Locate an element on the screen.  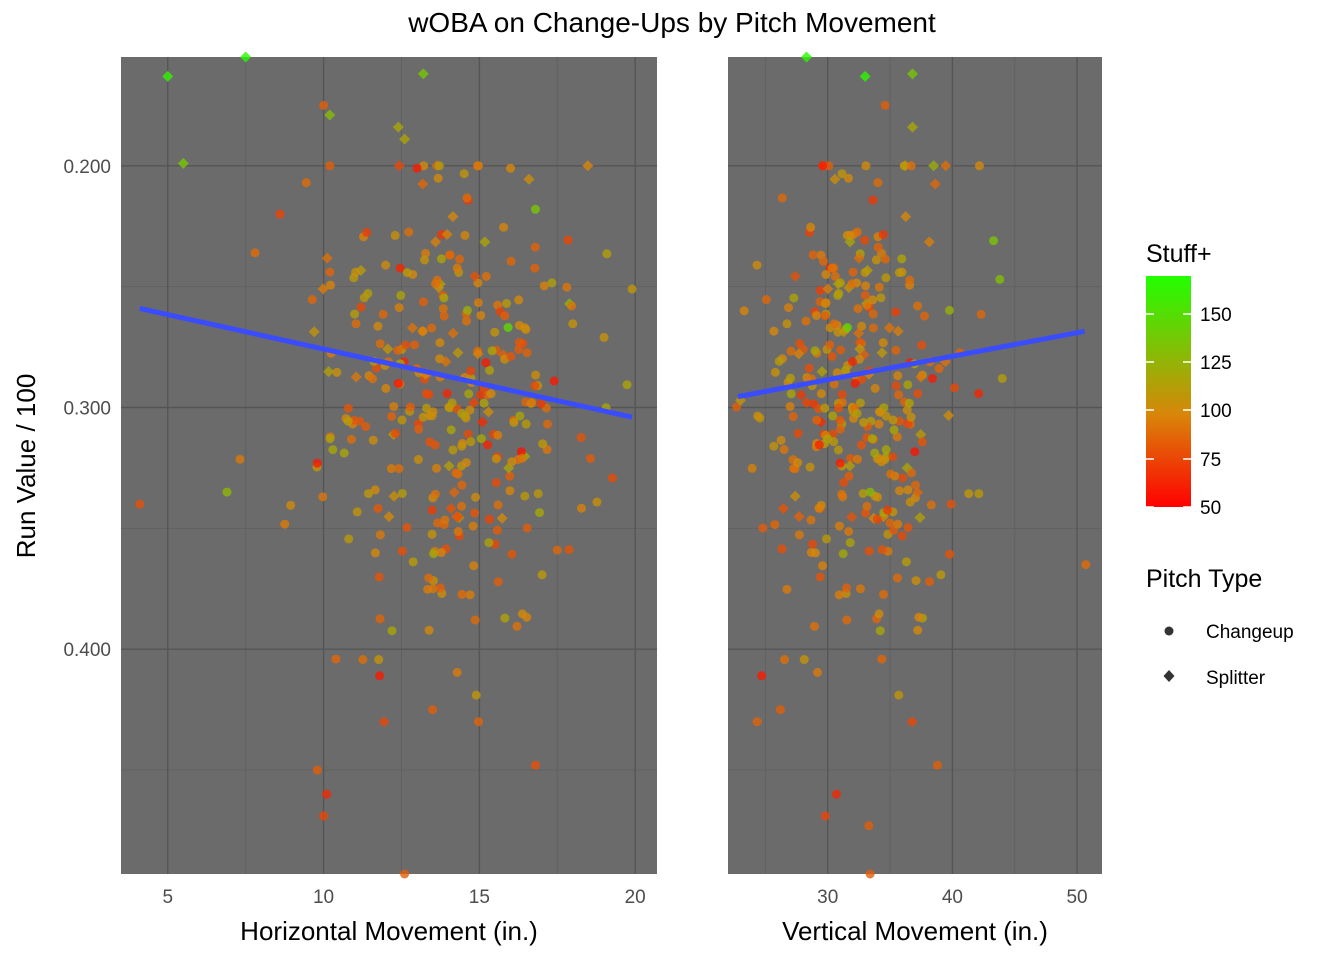
legend-changeup-label: Changeup is located at coordinates (1250, 632).